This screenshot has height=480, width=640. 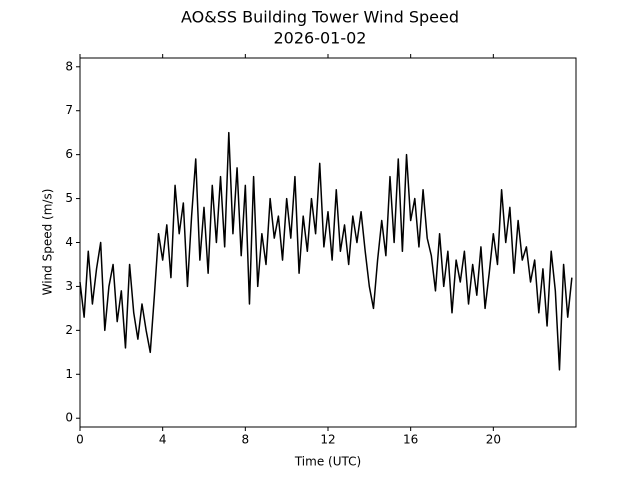 I want to click on y-tick-label: 5, so click(x=69, y=198).